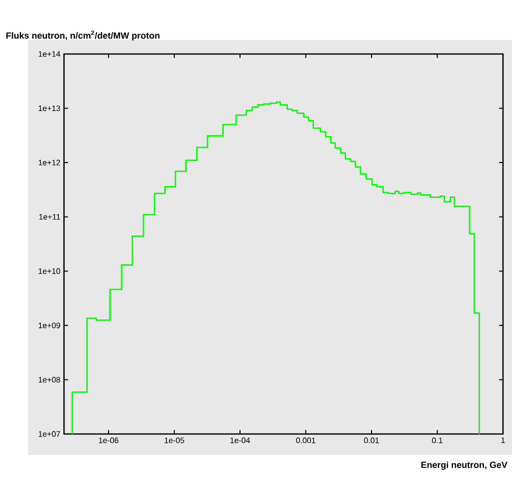 The height and width of the screenshot is (481, 512). What do you see at coordinates (464, 465) in the screenshot?
I see `x-axis-title: Energi neutron, GeV` at bounding box center [464, 465].